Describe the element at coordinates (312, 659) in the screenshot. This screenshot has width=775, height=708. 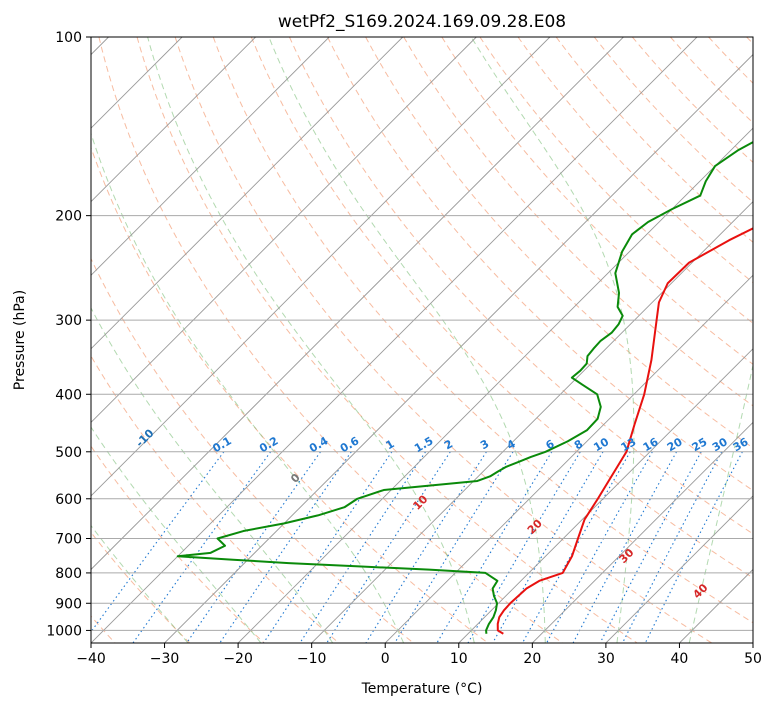
I see `x-tick-label: −10` at that location.